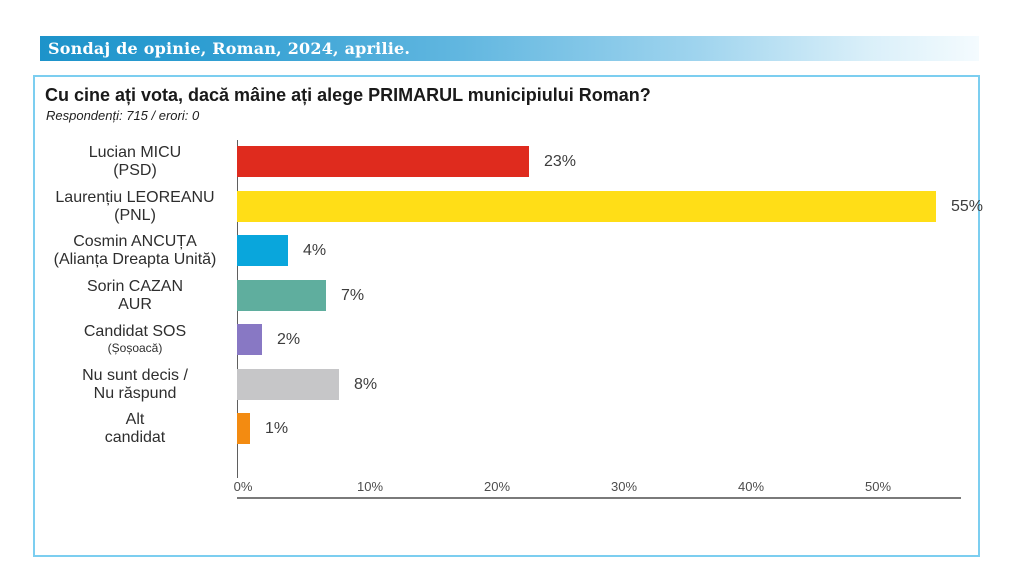  I want to click on x-axis-line, so click(599, 498).